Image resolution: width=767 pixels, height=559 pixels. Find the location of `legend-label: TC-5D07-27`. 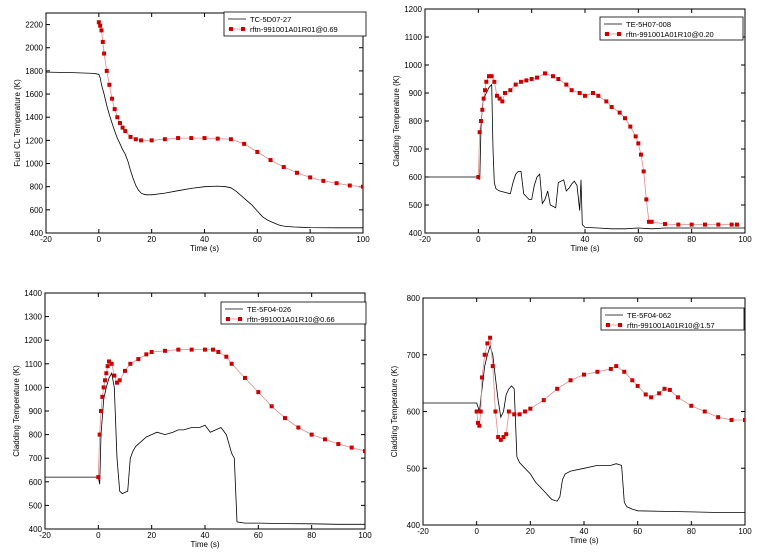

legend-label: TC-5D07-27 is located at coordinates (270, 19).